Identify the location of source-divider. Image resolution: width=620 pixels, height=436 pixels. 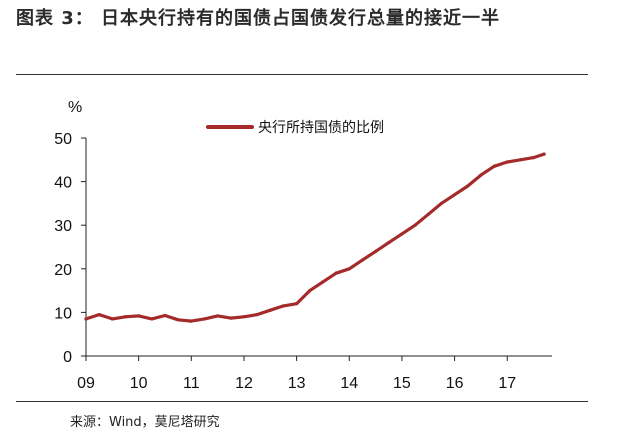
(302, 401).